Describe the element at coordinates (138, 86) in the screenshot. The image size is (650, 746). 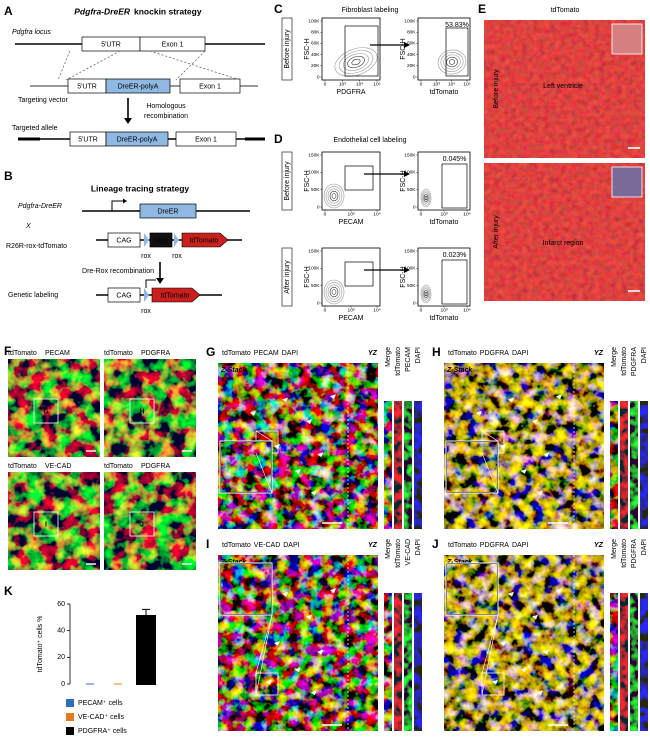
I see `dreer-box-label: DreER-polyA` at that location.